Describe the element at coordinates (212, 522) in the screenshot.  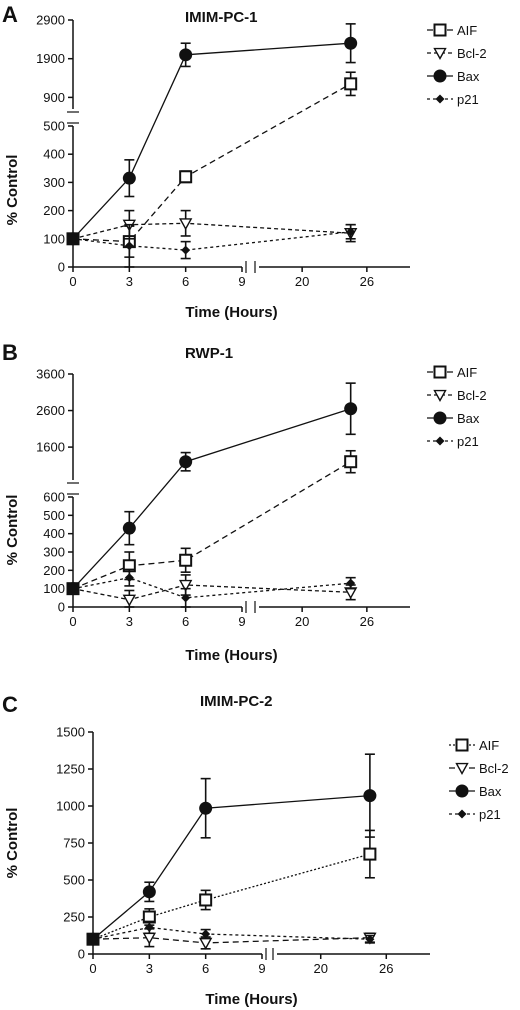
I see `series-aif` at that location.